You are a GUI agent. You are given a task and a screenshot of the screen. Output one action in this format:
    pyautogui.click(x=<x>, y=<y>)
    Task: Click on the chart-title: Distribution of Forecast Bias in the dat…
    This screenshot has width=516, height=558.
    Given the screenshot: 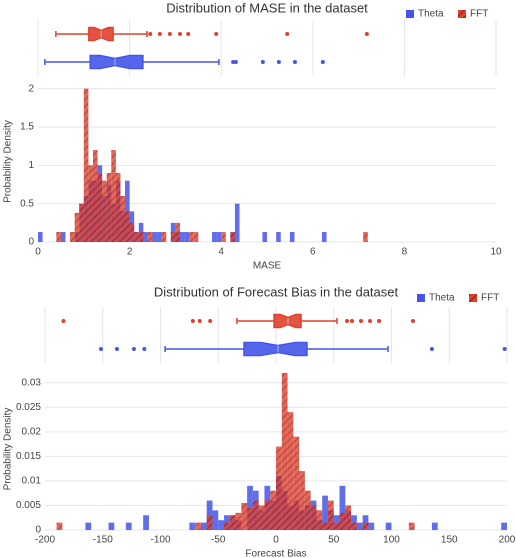 What is the action you would take?
    pyautogui.click(x=276, y=291)
    